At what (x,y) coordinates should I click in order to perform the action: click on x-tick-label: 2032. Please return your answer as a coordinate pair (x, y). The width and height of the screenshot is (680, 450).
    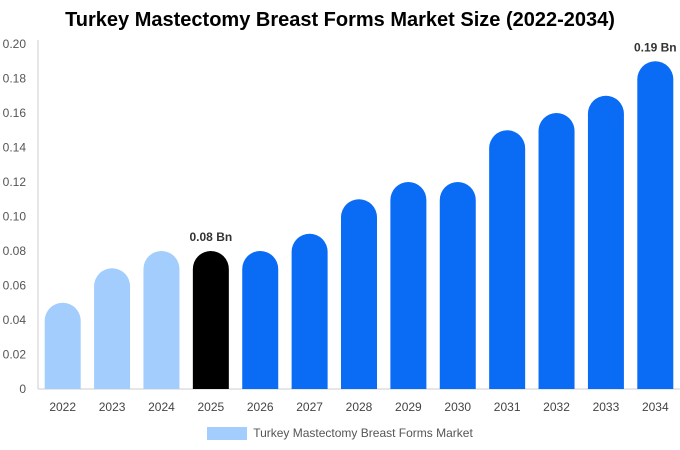
    Looking at the image, I should click on (556, 407).